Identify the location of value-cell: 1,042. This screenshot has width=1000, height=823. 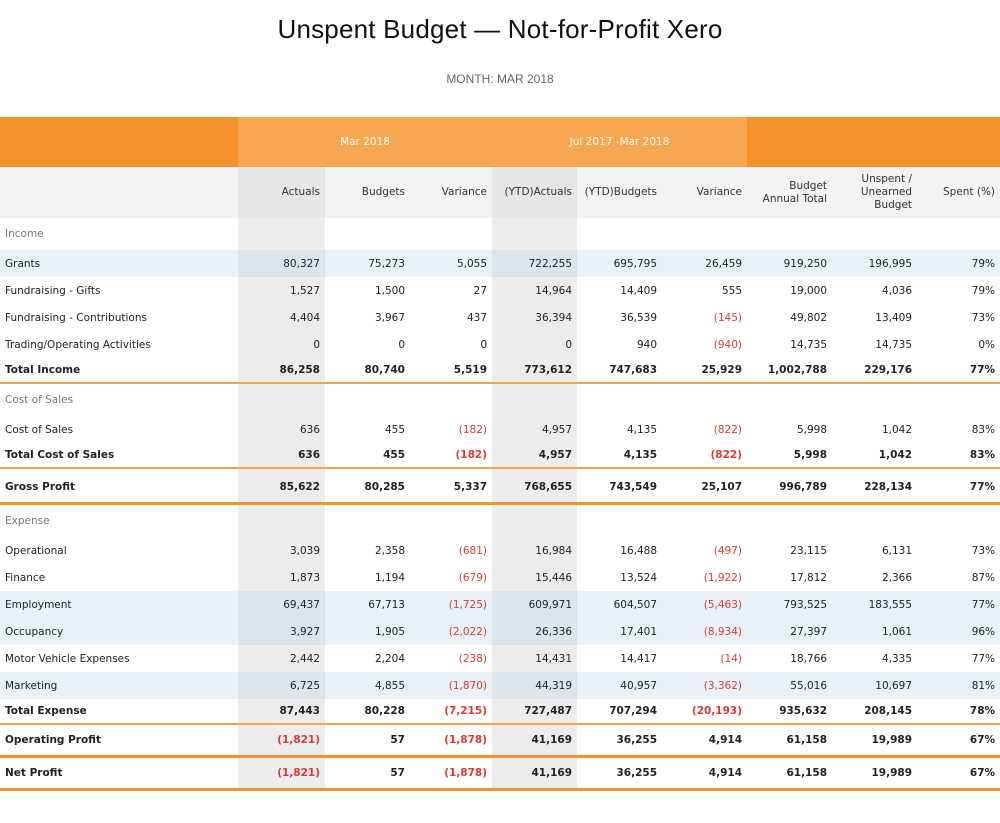
(897, 429).